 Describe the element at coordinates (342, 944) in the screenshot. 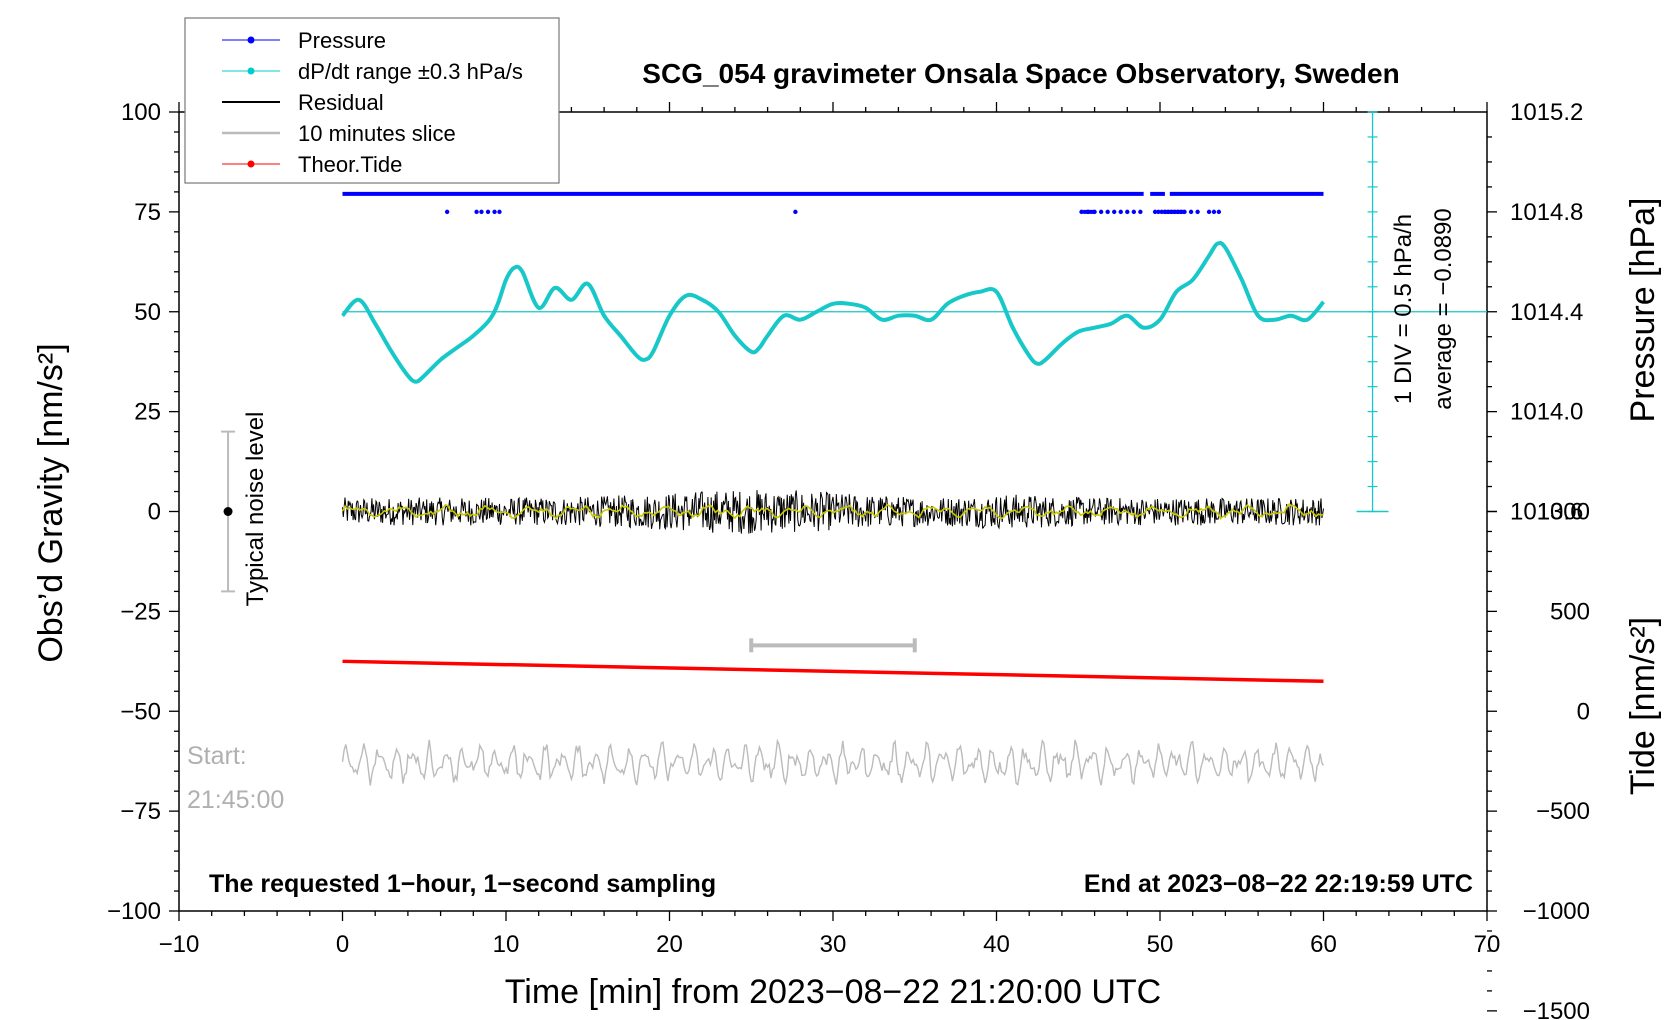

I see `x-tick-label: 0` at that location.